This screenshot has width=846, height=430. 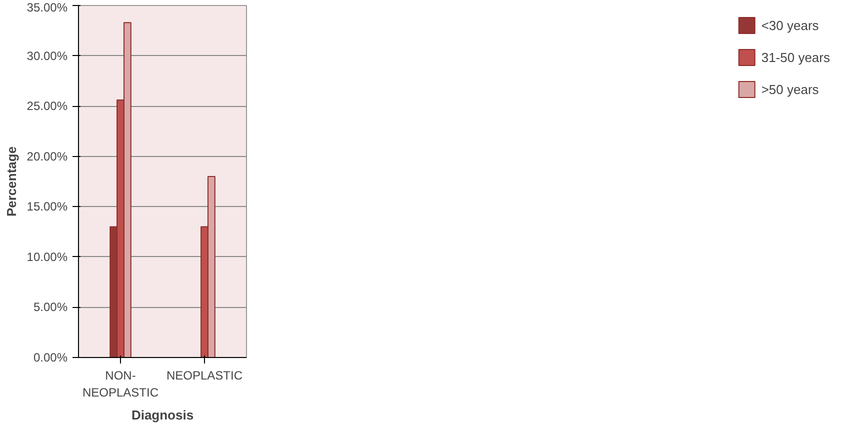 What do you see at coordinates (120, 384) in the screenshot?
I see `x-tick-label: NON- NEOPLASTIC` at bounding box center [120, 384].